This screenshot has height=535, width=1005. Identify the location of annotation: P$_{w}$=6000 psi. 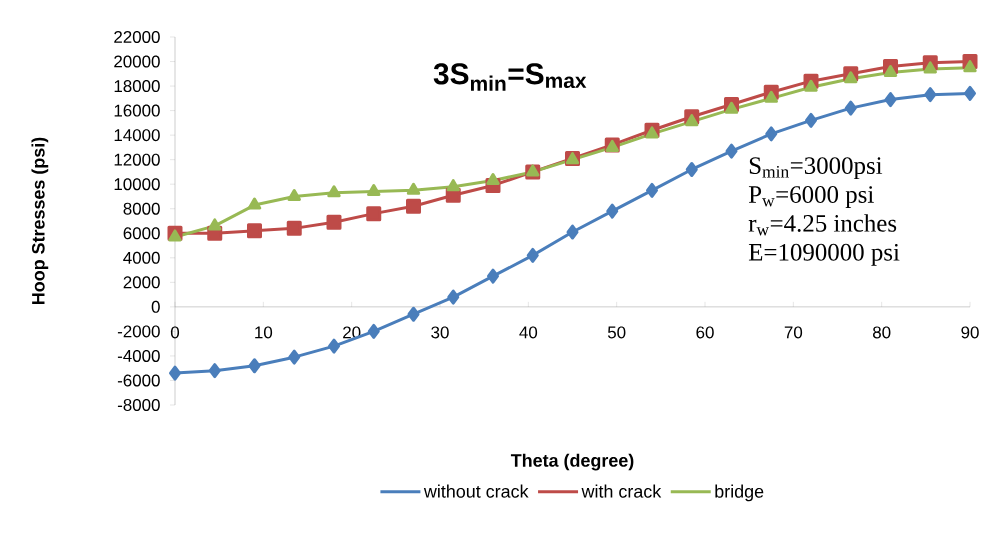
(811, 197).